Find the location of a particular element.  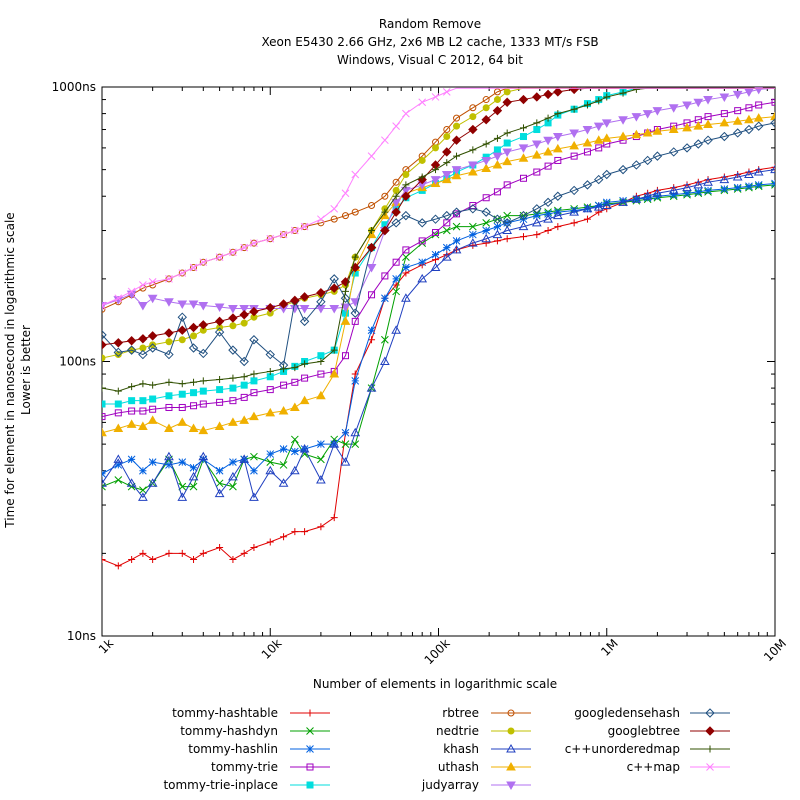

legend-label: judyarray is located at coordinates (450, 785).